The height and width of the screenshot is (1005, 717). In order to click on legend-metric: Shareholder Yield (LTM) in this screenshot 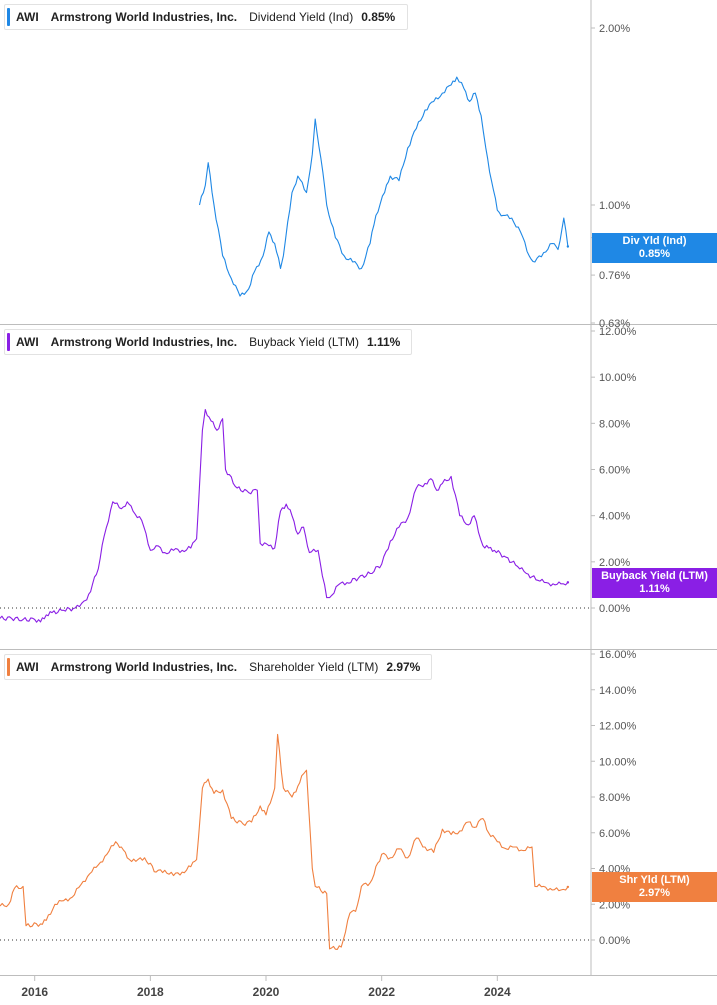, I will do `click(314, 667)`.